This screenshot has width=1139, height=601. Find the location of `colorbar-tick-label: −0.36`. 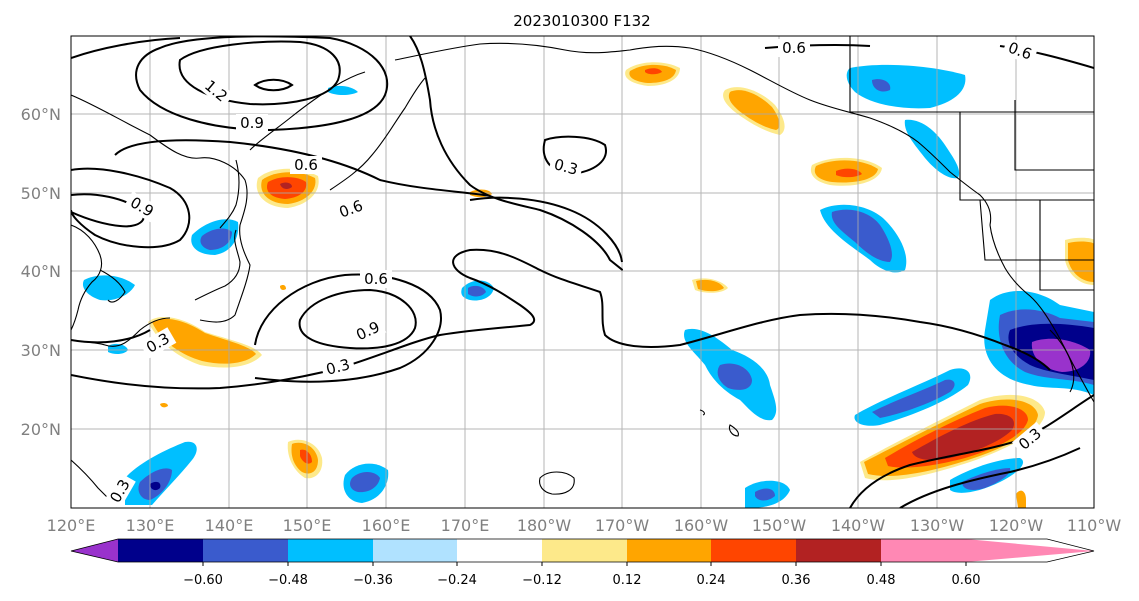

colorbar-tick-label: −0.36 is located at coordinates (373, 580).